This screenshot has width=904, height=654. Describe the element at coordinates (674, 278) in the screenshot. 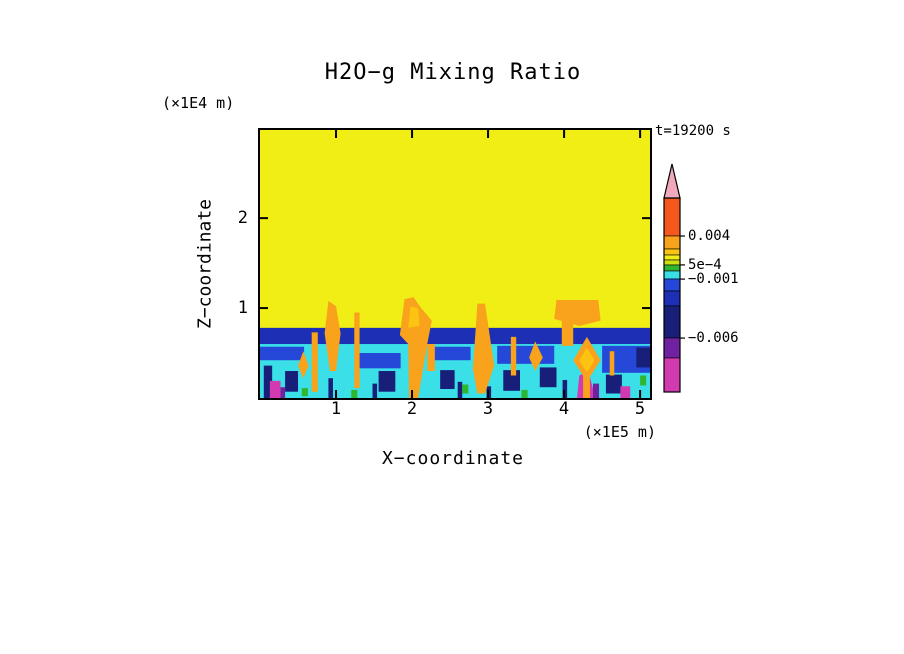

I see `colorbar-svg` at that location.